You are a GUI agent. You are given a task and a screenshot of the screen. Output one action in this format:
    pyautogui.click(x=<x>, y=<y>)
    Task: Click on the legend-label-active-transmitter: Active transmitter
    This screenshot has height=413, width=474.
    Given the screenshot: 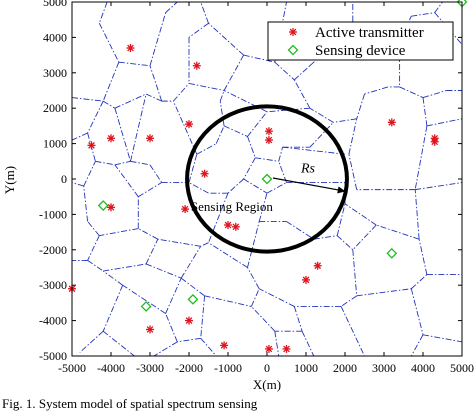 What is the action you would take?
    pyautogui.click(x=369, y=33)
    